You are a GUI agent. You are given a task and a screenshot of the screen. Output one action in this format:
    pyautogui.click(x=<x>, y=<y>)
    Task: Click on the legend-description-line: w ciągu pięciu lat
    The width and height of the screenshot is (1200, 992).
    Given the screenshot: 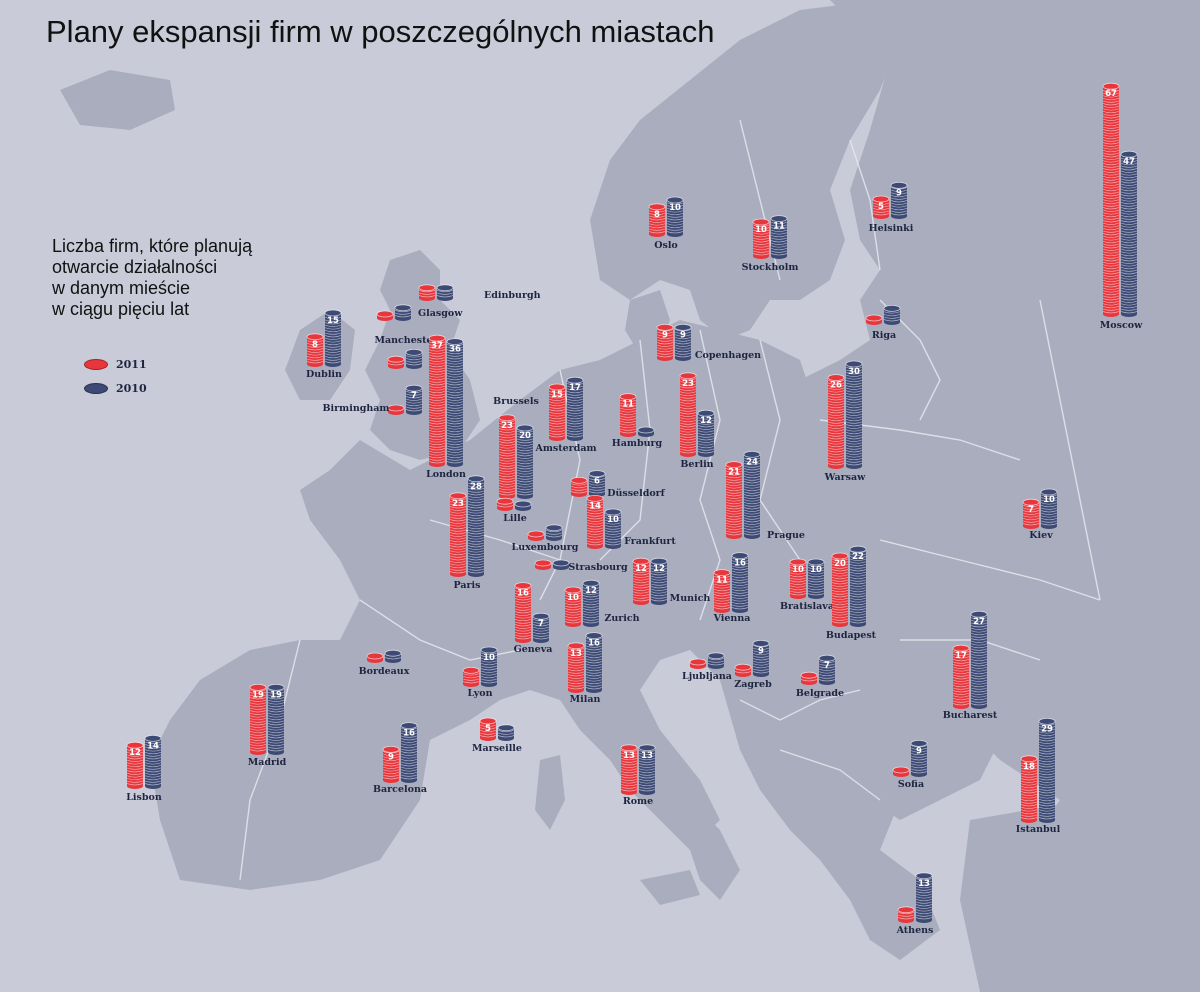 What is the action you would take?
    pyautogui.click(x=121, y=309)
    